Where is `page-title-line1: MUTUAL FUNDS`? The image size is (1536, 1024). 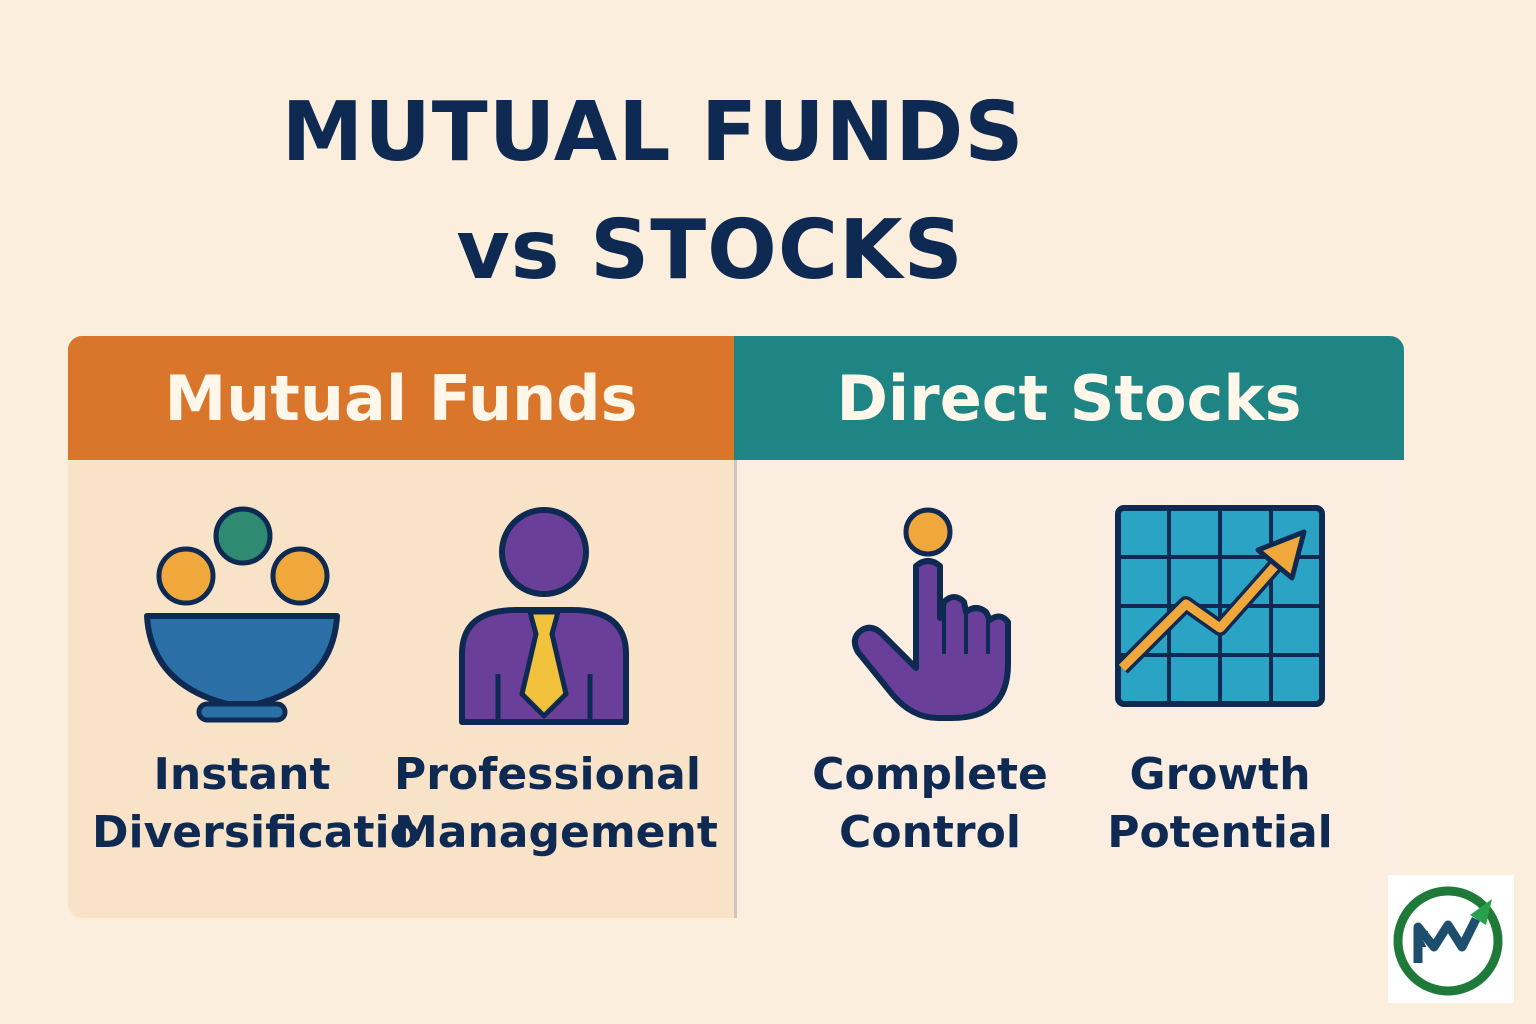 page-title-line1: MUTUAL FUNDS is located at coordinates (653, 132).